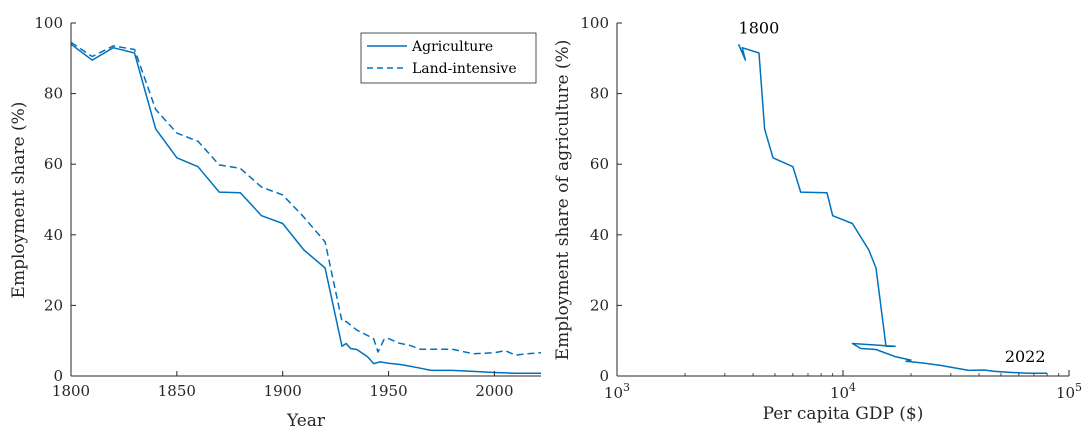 The height and width of the screenshot is (429, 1086). What do you see at coordinates (53, 305) in the screenshot?
I see `left-y-tick-label: 20` at bounding box center [53, 305].